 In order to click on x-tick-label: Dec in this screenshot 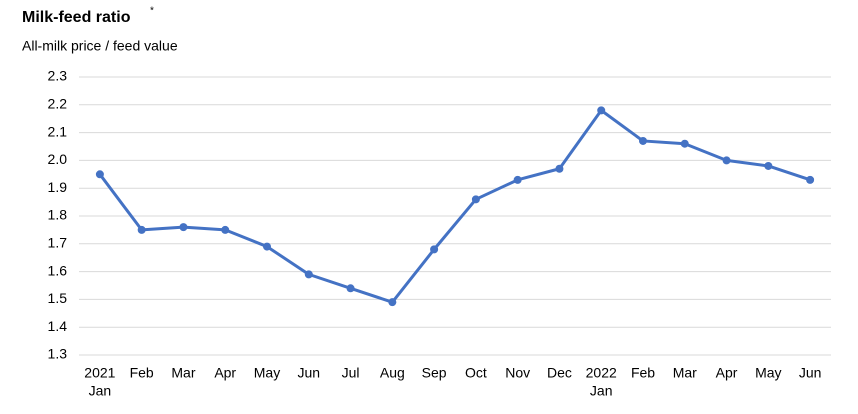, I will do `click(559, 373)`.